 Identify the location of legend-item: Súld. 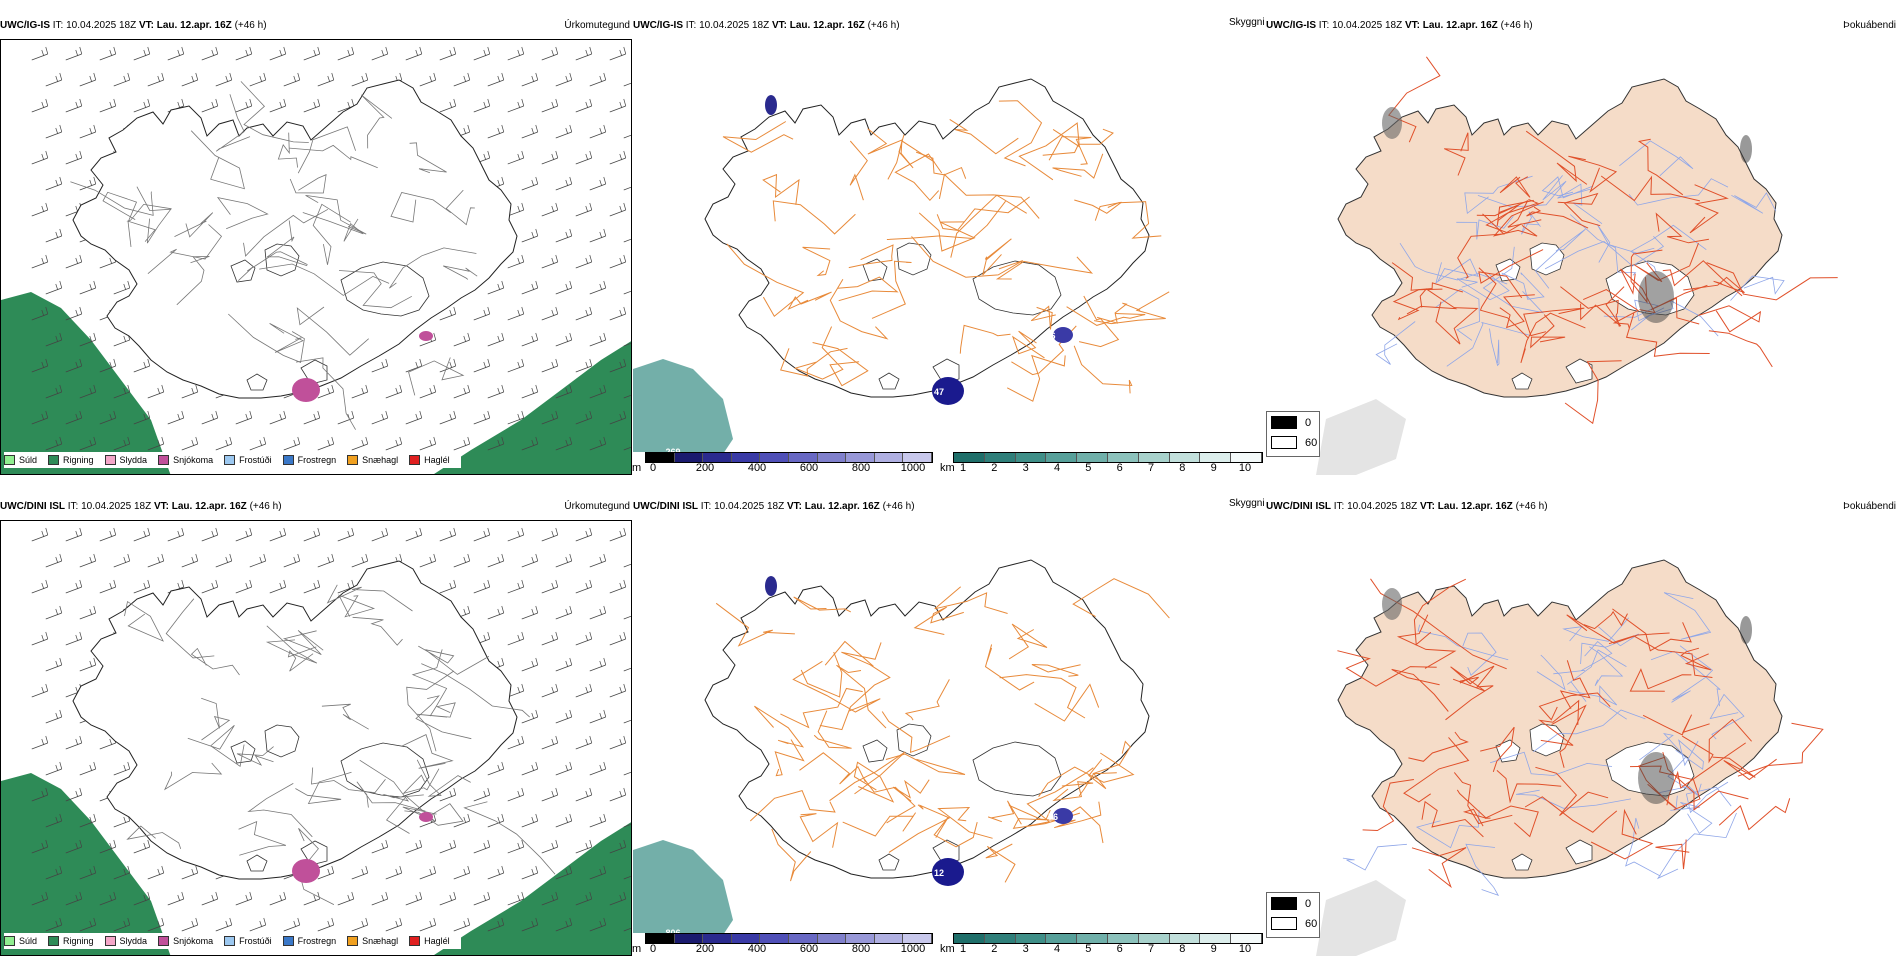
(20, 941).